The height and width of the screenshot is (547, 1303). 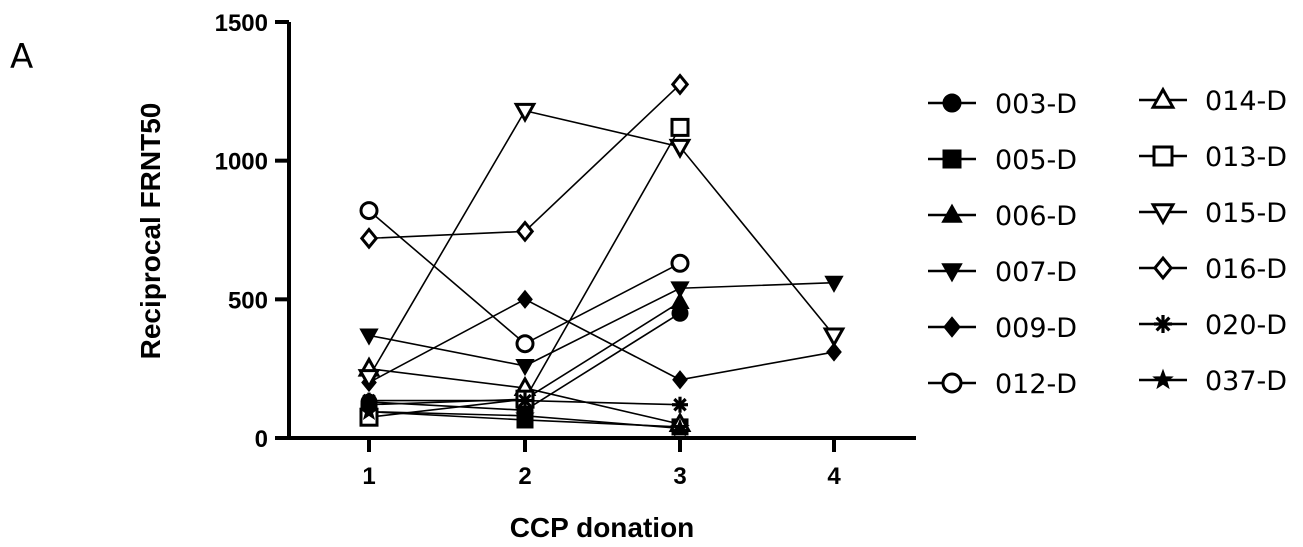 I want to click on panel-label: A, so click(x=21, y=57).